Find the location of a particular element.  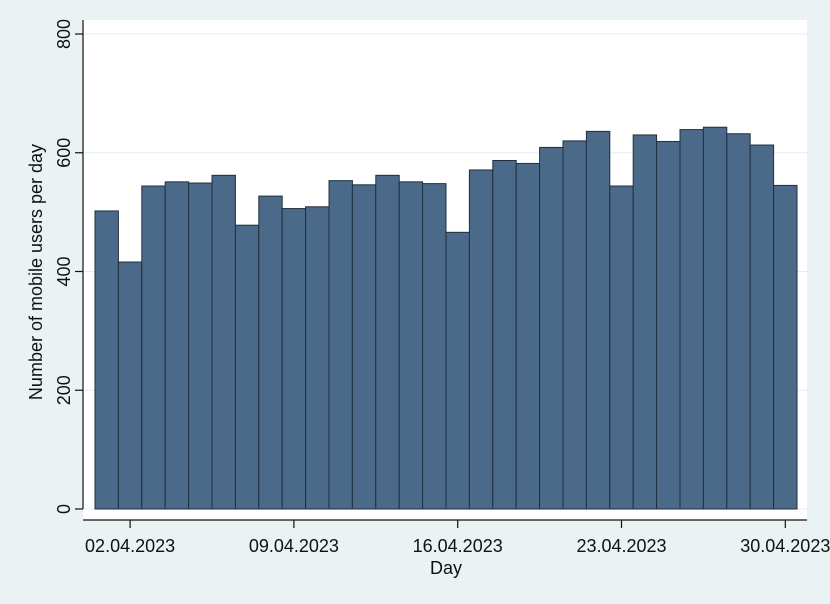

y-tick-label: 600 is located at coordinates (64, 153).